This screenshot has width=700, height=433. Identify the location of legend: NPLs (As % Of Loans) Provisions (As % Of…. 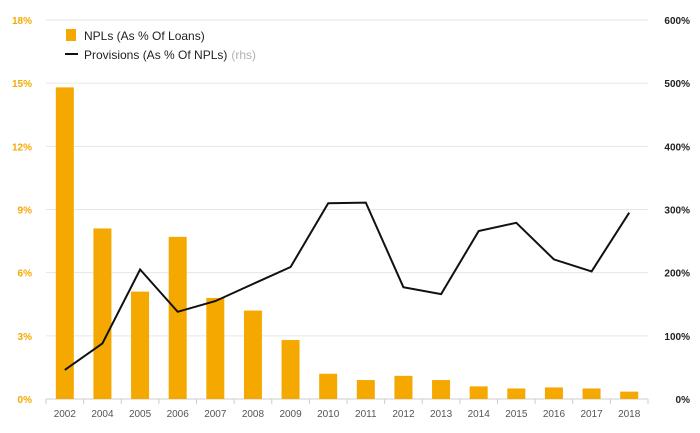
(160, 45).